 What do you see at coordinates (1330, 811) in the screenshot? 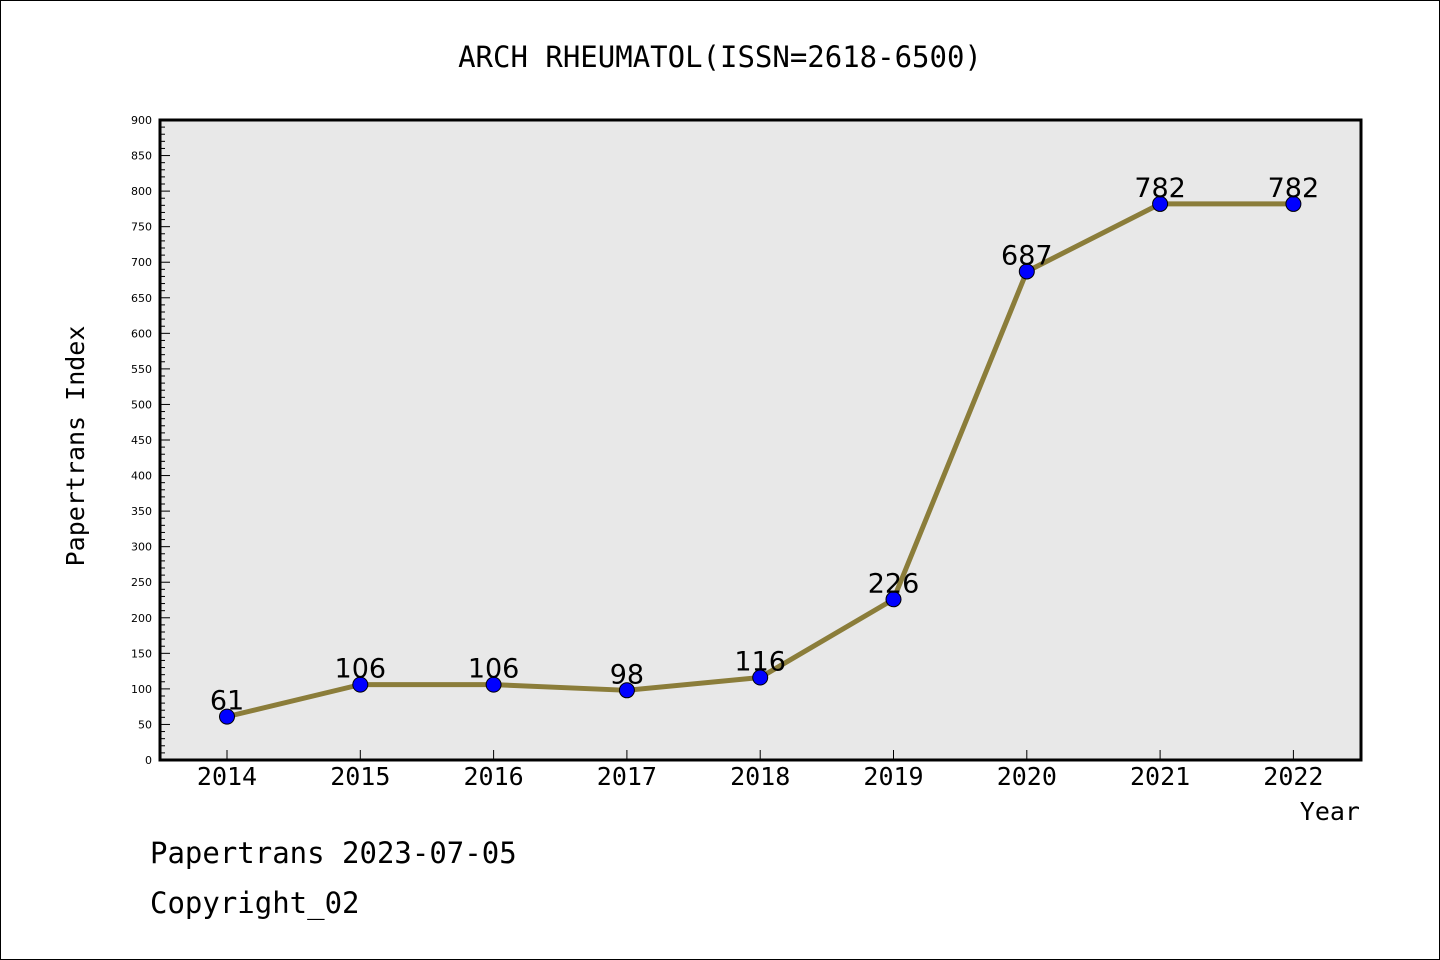
I see `x-axis-label: Year` at bounding box center [1330, 811].